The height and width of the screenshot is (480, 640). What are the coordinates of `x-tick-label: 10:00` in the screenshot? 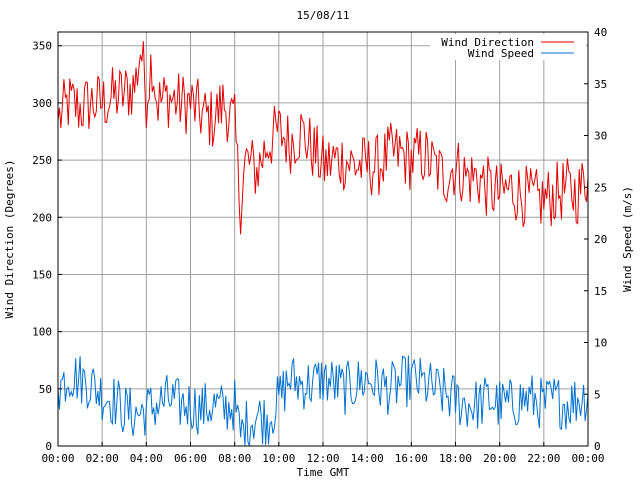 It's located at (278, 458).